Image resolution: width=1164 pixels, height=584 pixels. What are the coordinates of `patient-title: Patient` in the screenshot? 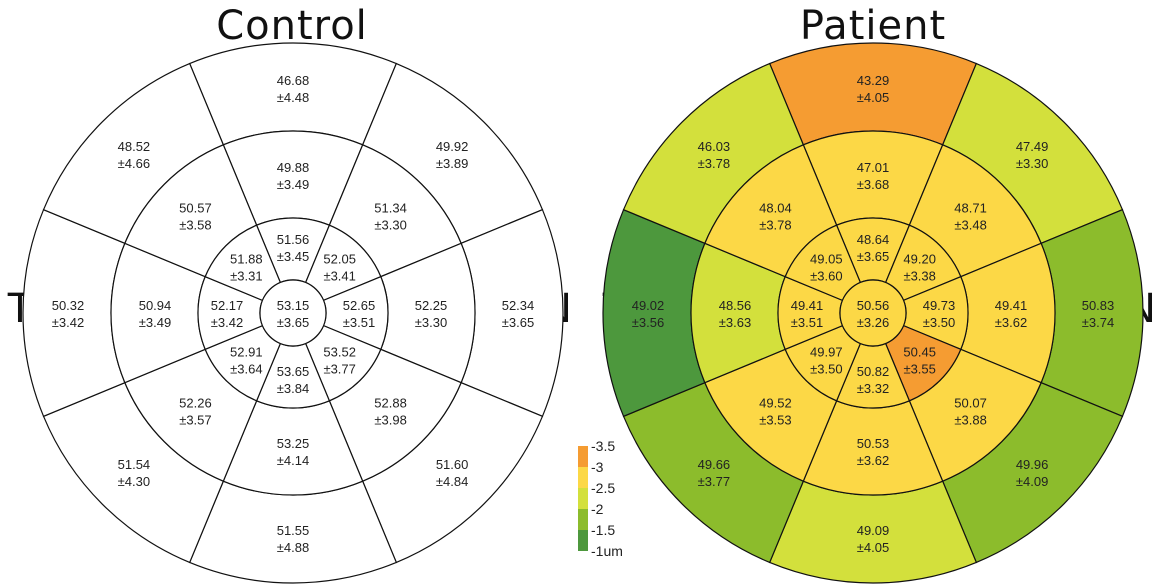 It's located at (873, 26).